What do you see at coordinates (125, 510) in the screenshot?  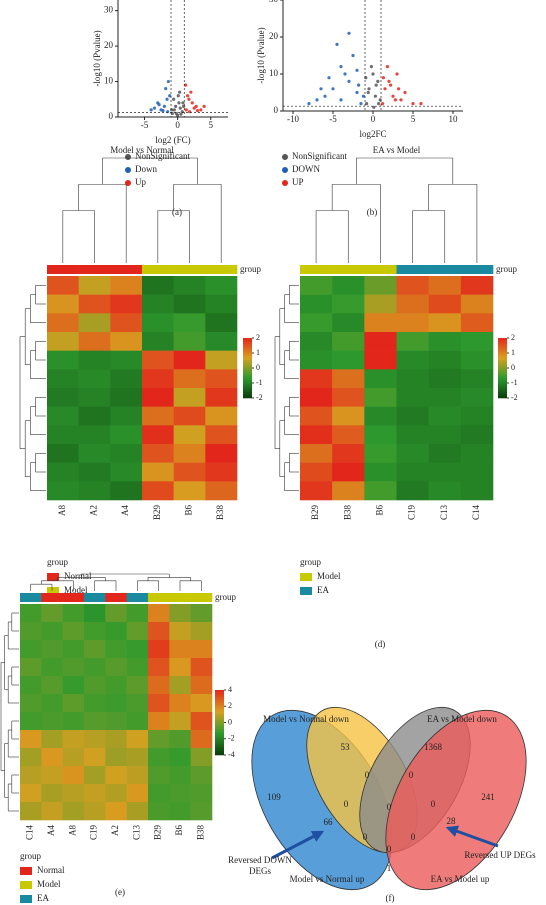 I see `column-label: A4` at bounding box center [125, 510].